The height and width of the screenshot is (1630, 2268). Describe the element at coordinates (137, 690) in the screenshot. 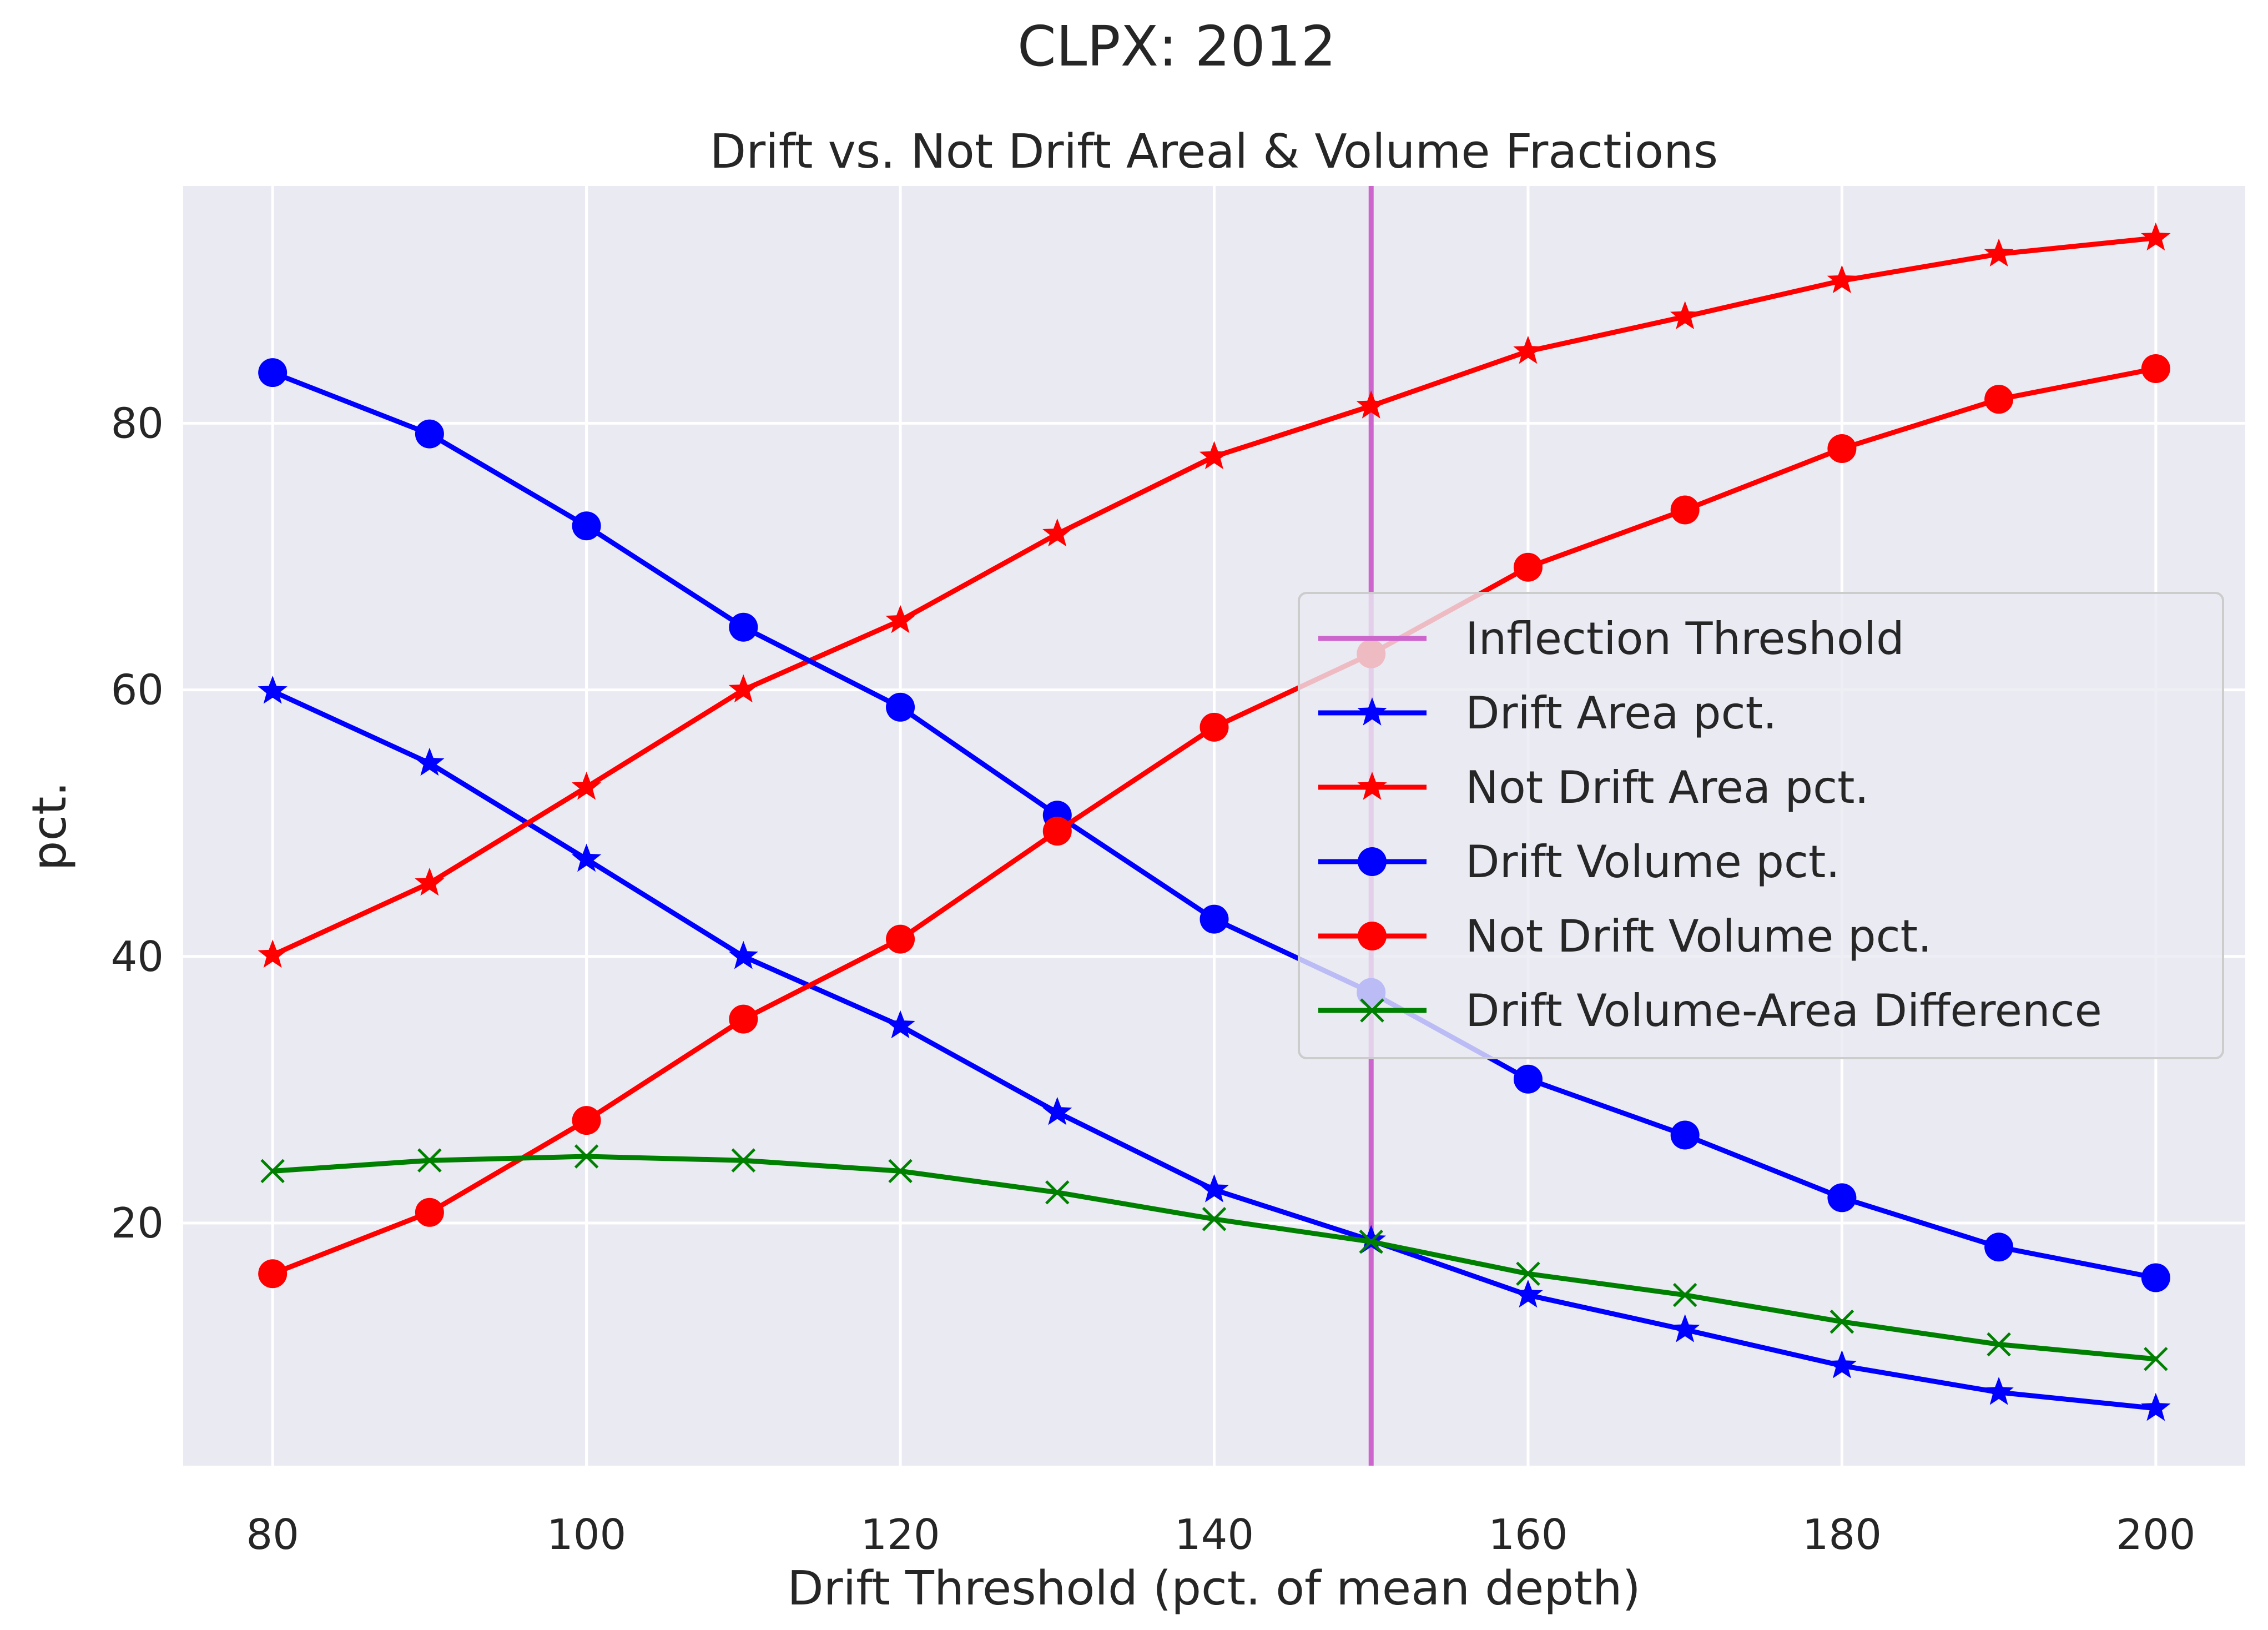

I see `y-tick-label: 60` at that location.